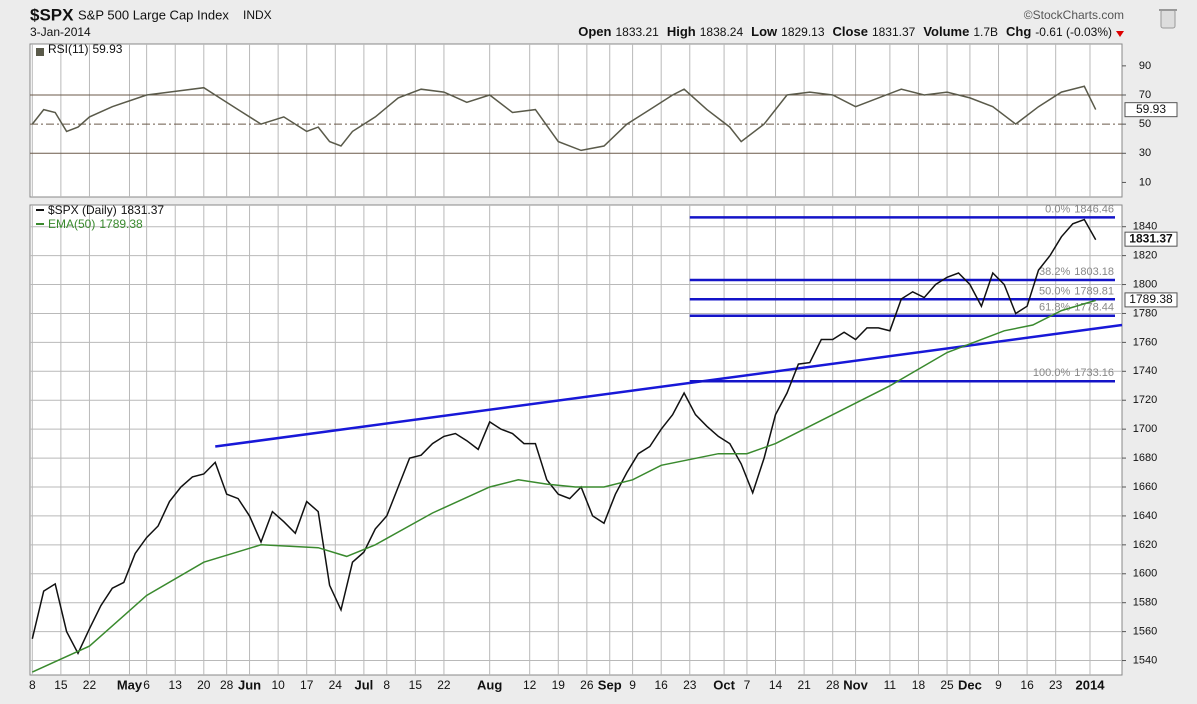 This screenshot has width=1197, height=704. I want to click on fib-value: 1803.18, so click(1094, 272).